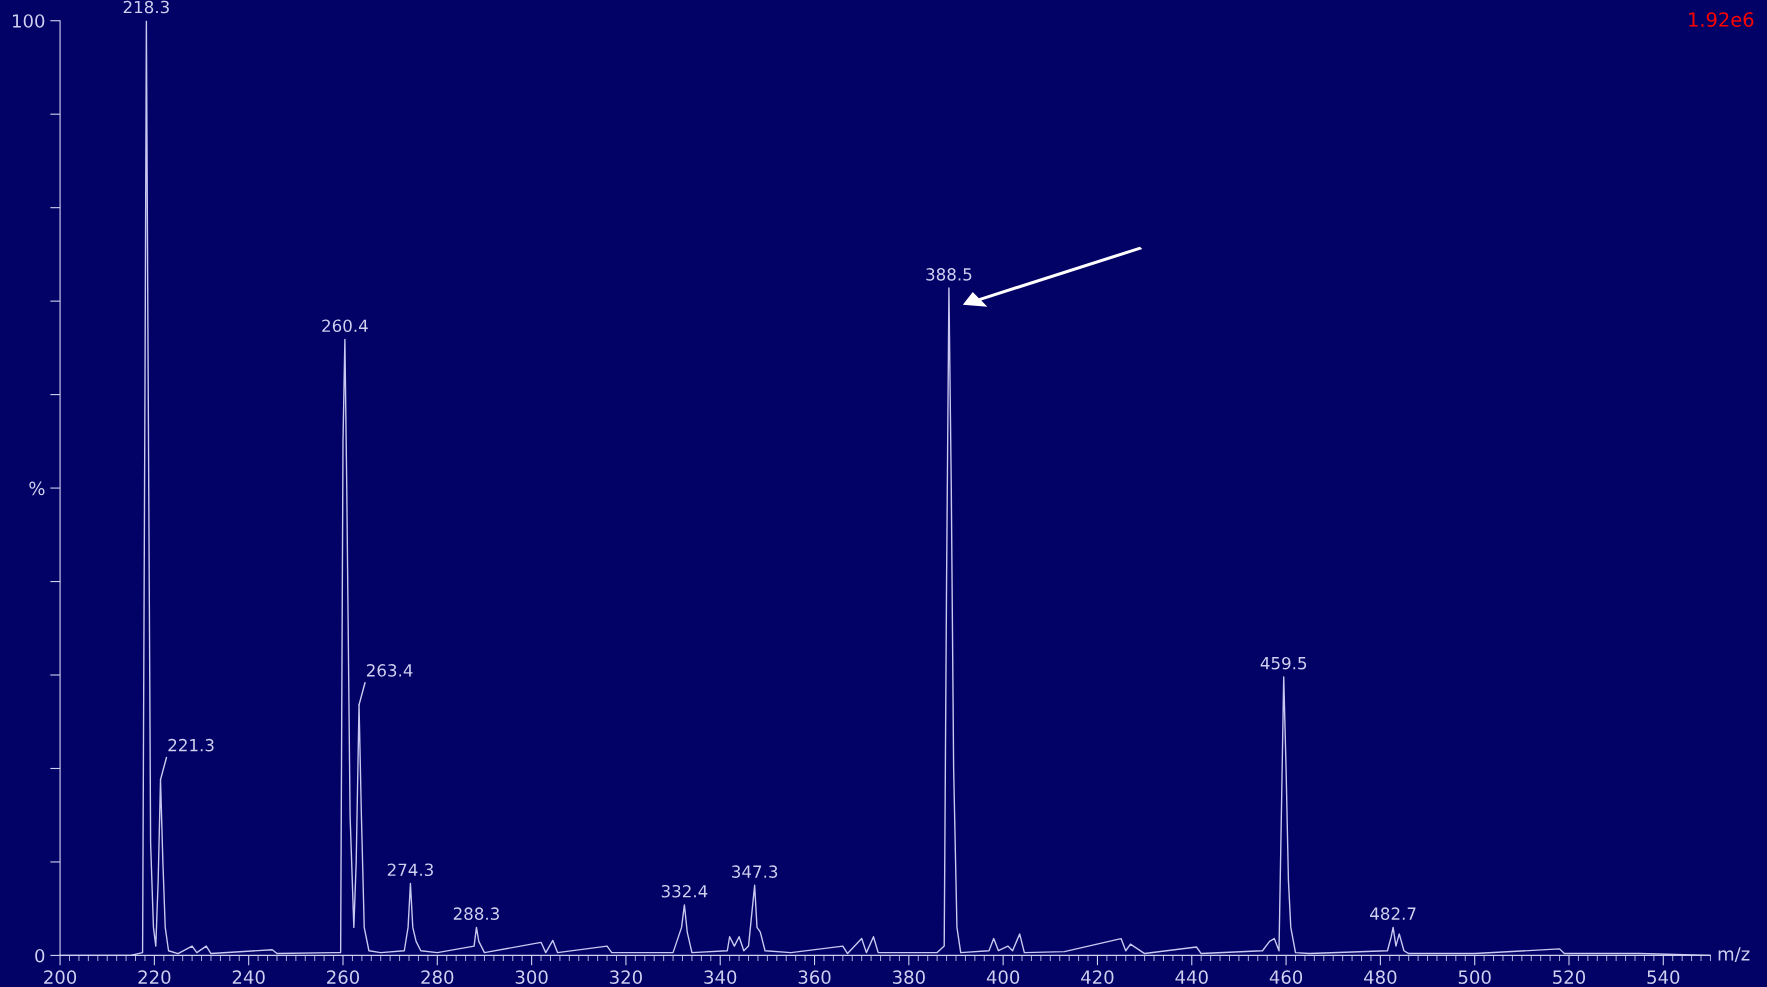 This screenshot has height=987, width=1767. I want to click on annotation: 388.5, so click(949, 274).